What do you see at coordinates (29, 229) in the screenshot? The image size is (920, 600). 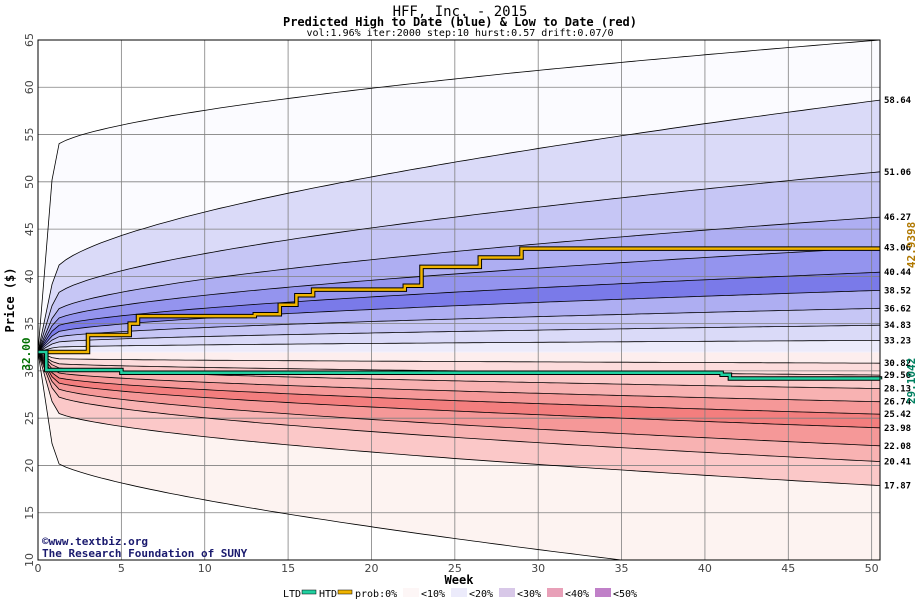 I see `y-tick-label: 45` at bounding box center [29, 229].